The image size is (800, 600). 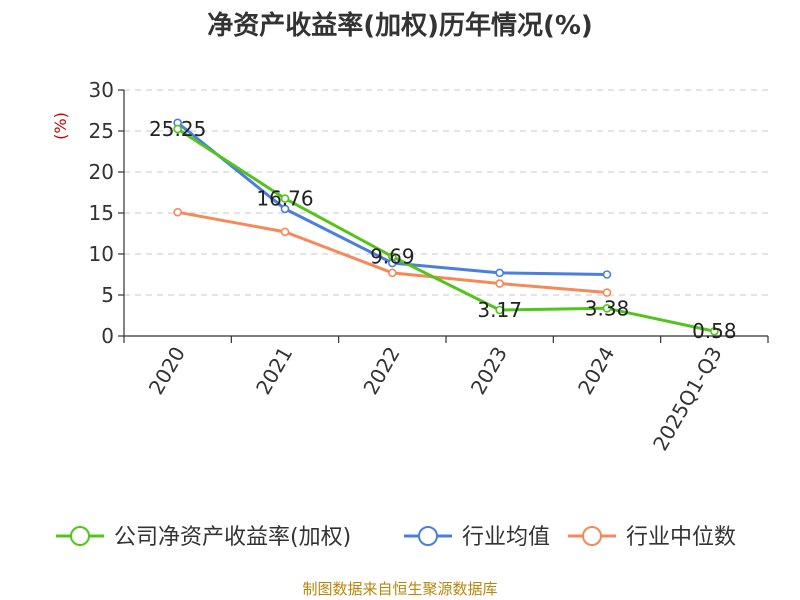 What do you see at coordinates (381, 371) in the screenshot?
I see `x-tick-label: 2022` at bounding box center [381, 371].